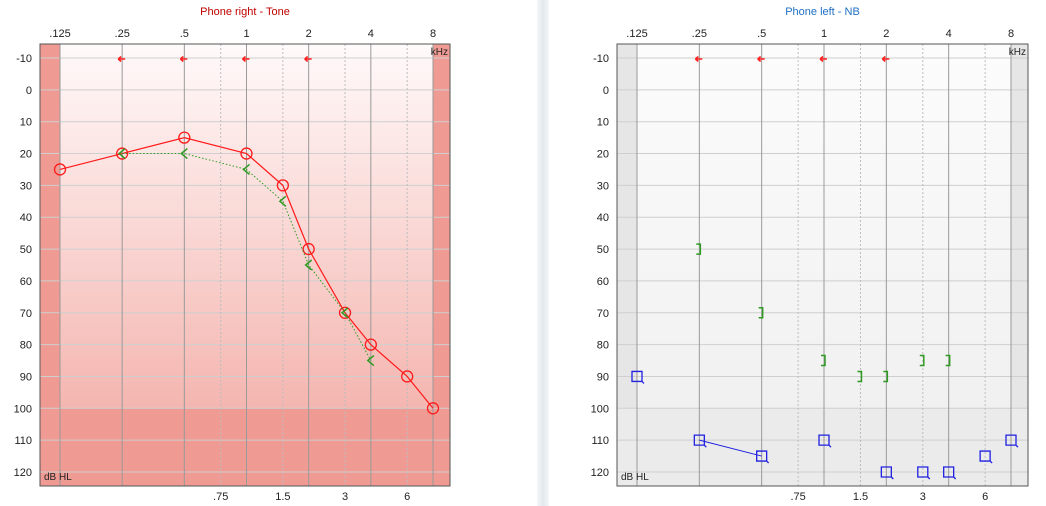 This screenshot has height=506, width=1046. I want to click on y-tick-label: 30, so click(603, 186).